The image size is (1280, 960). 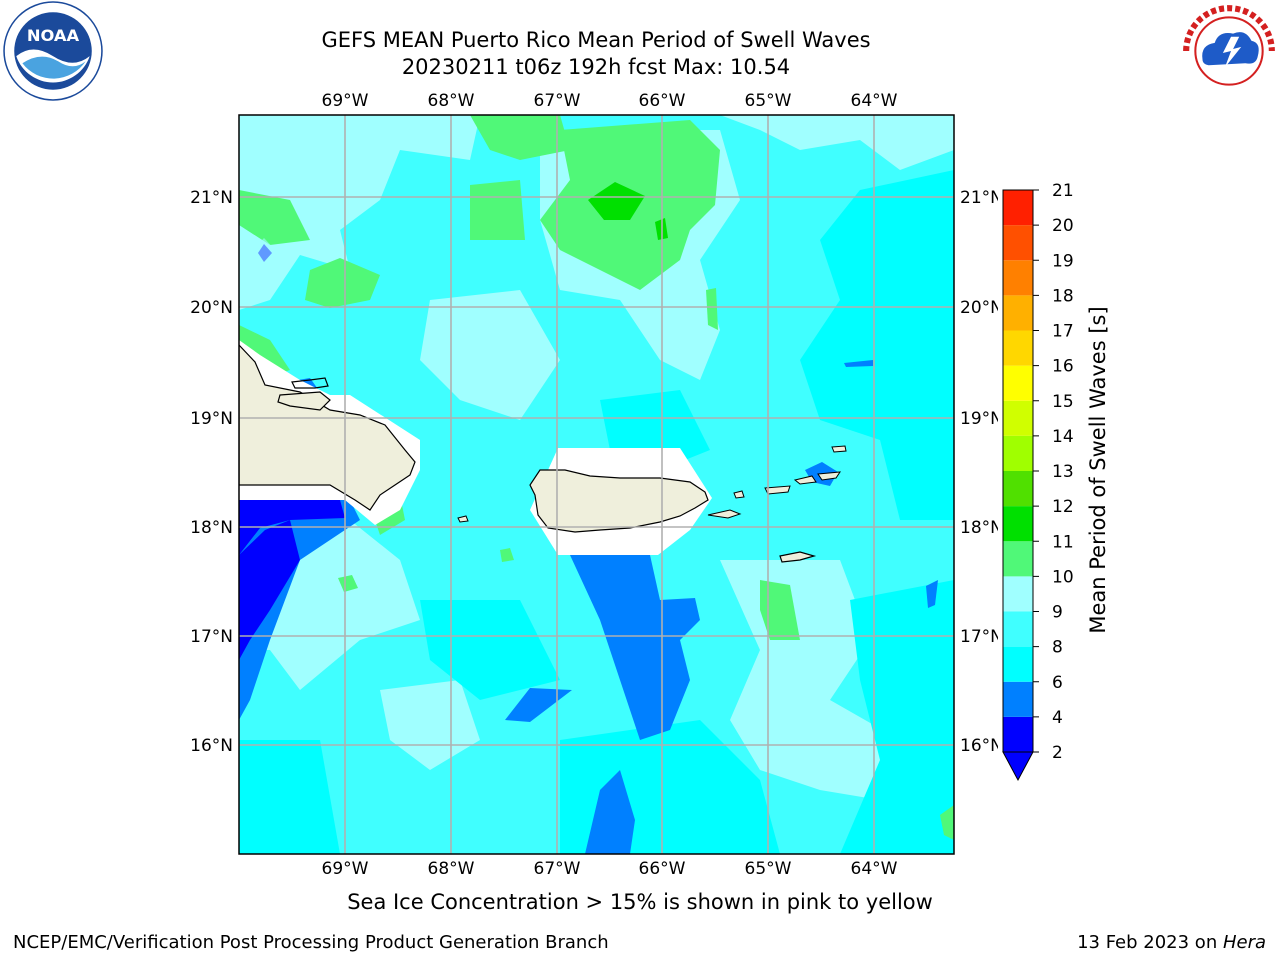 I want to click on lon-label-top: 65°W, so click(x=768, y=101).